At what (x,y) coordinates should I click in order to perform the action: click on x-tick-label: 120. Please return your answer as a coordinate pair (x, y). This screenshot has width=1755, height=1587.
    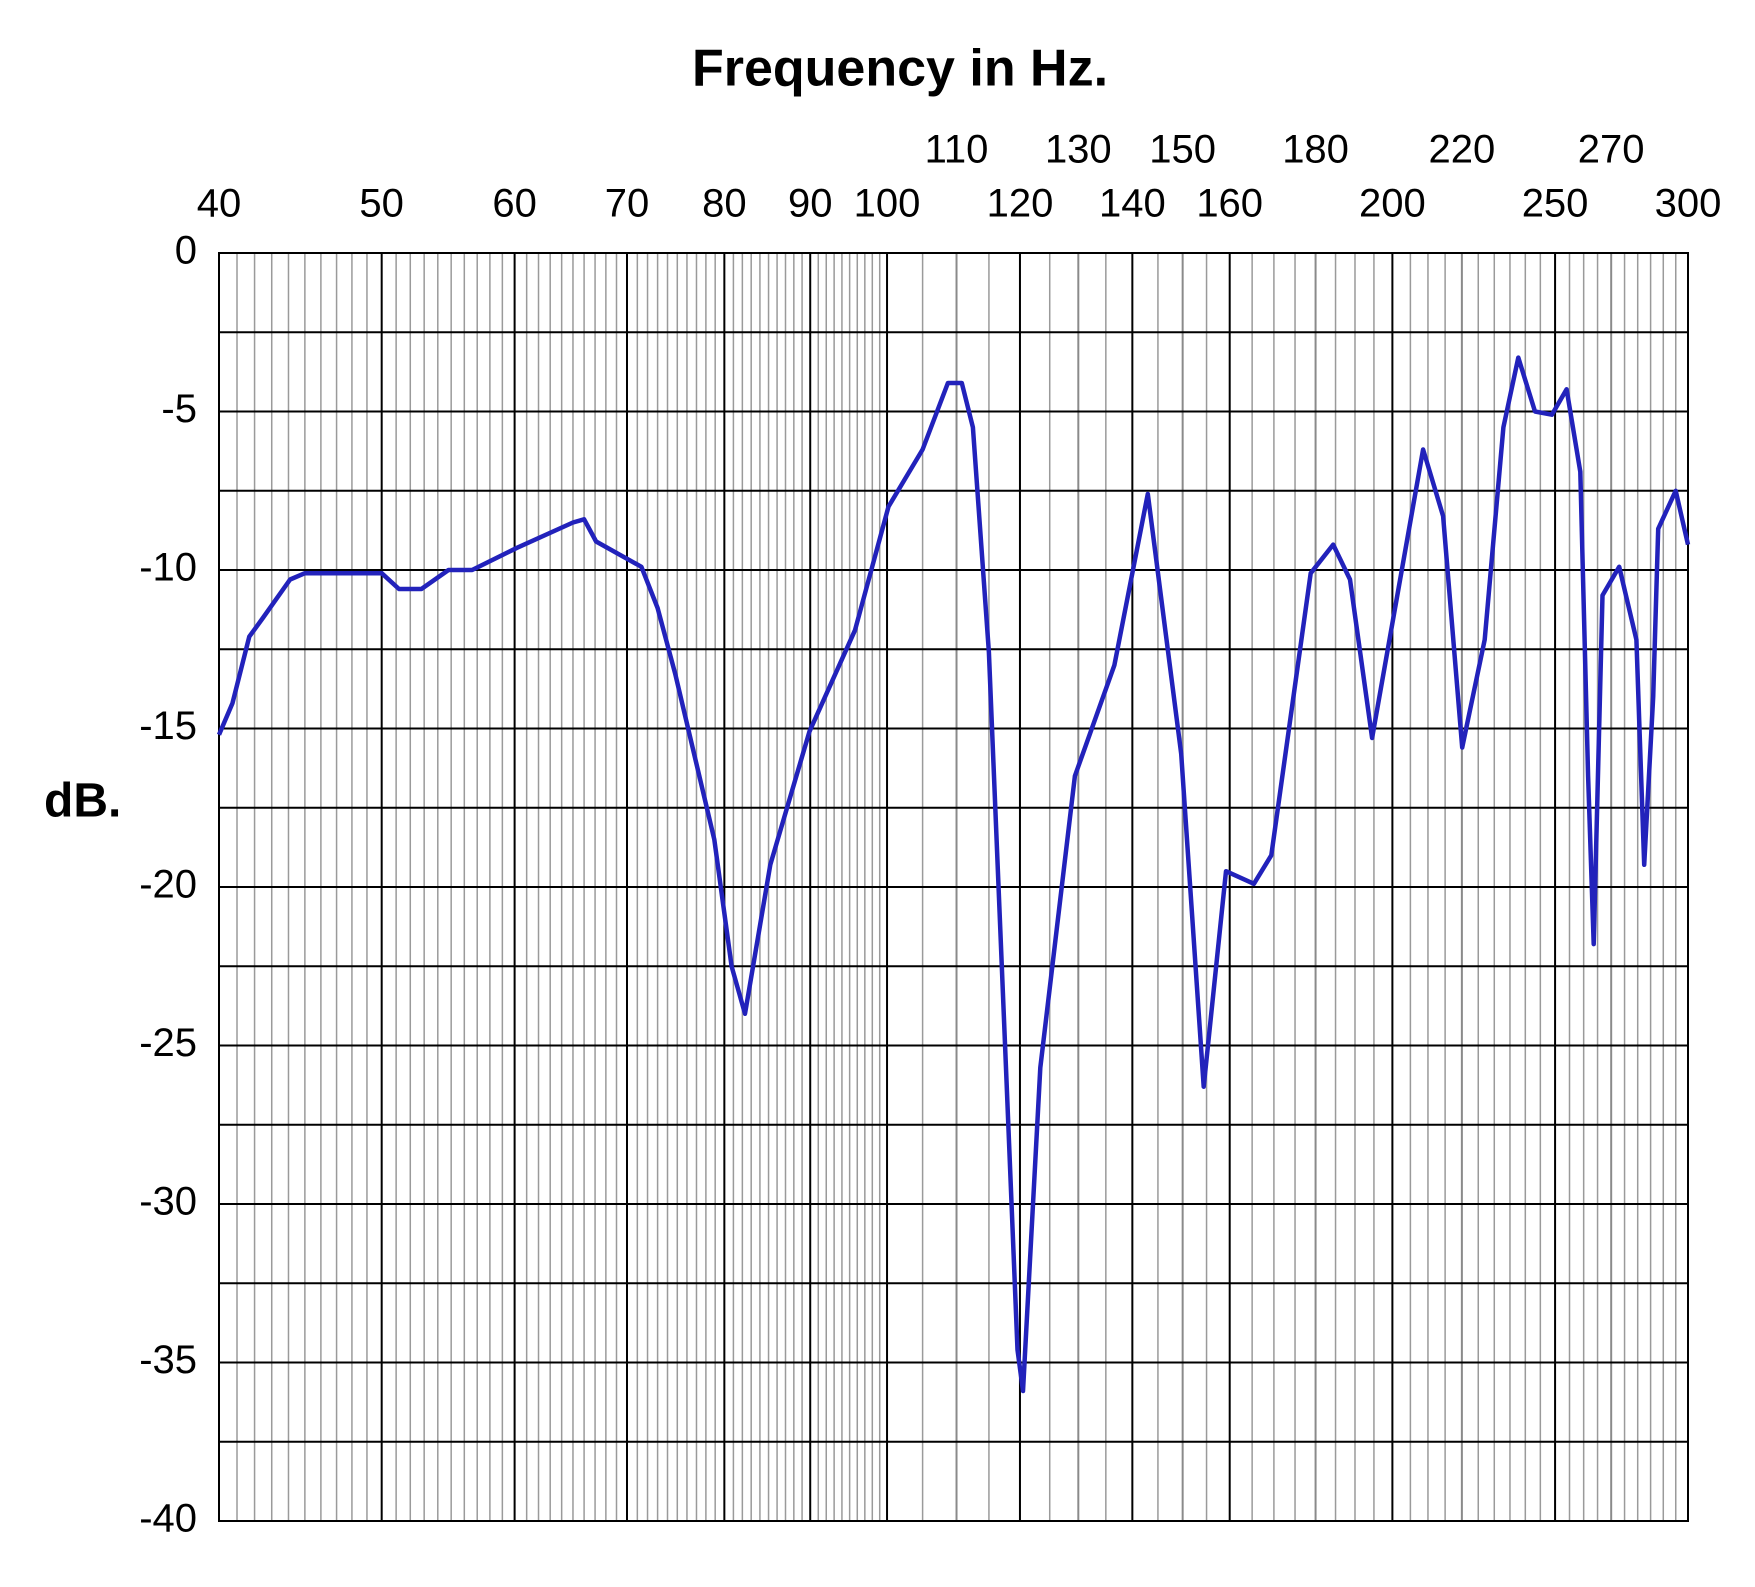
    Looking at the image, I should click on (1020, 204).